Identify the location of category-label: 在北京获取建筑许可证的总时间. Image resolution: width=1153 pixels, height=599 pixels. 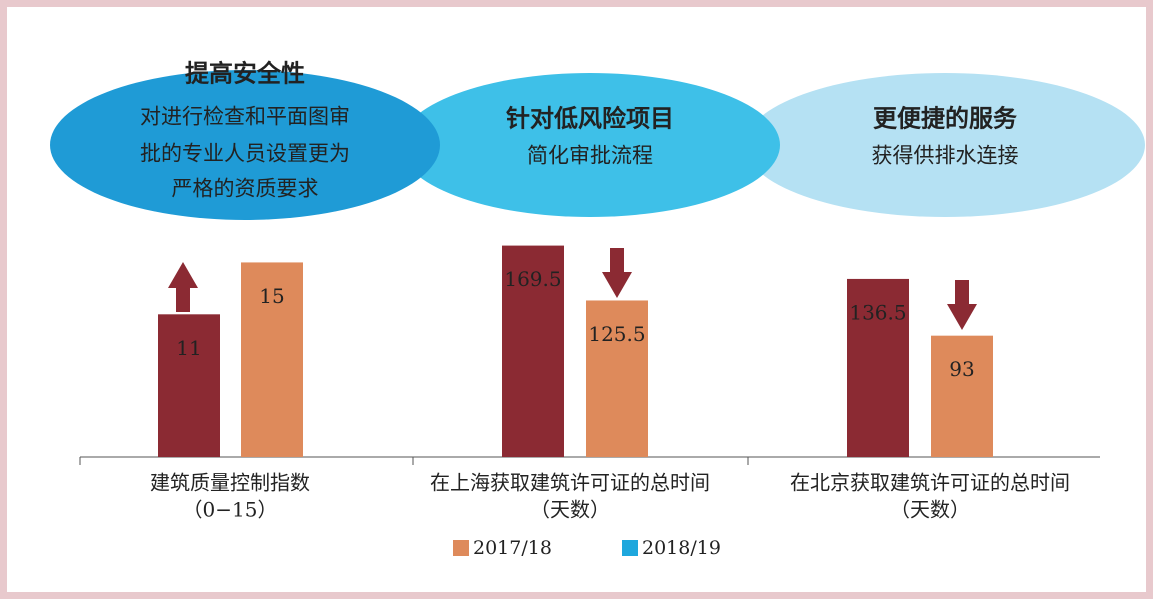
(930, 483).